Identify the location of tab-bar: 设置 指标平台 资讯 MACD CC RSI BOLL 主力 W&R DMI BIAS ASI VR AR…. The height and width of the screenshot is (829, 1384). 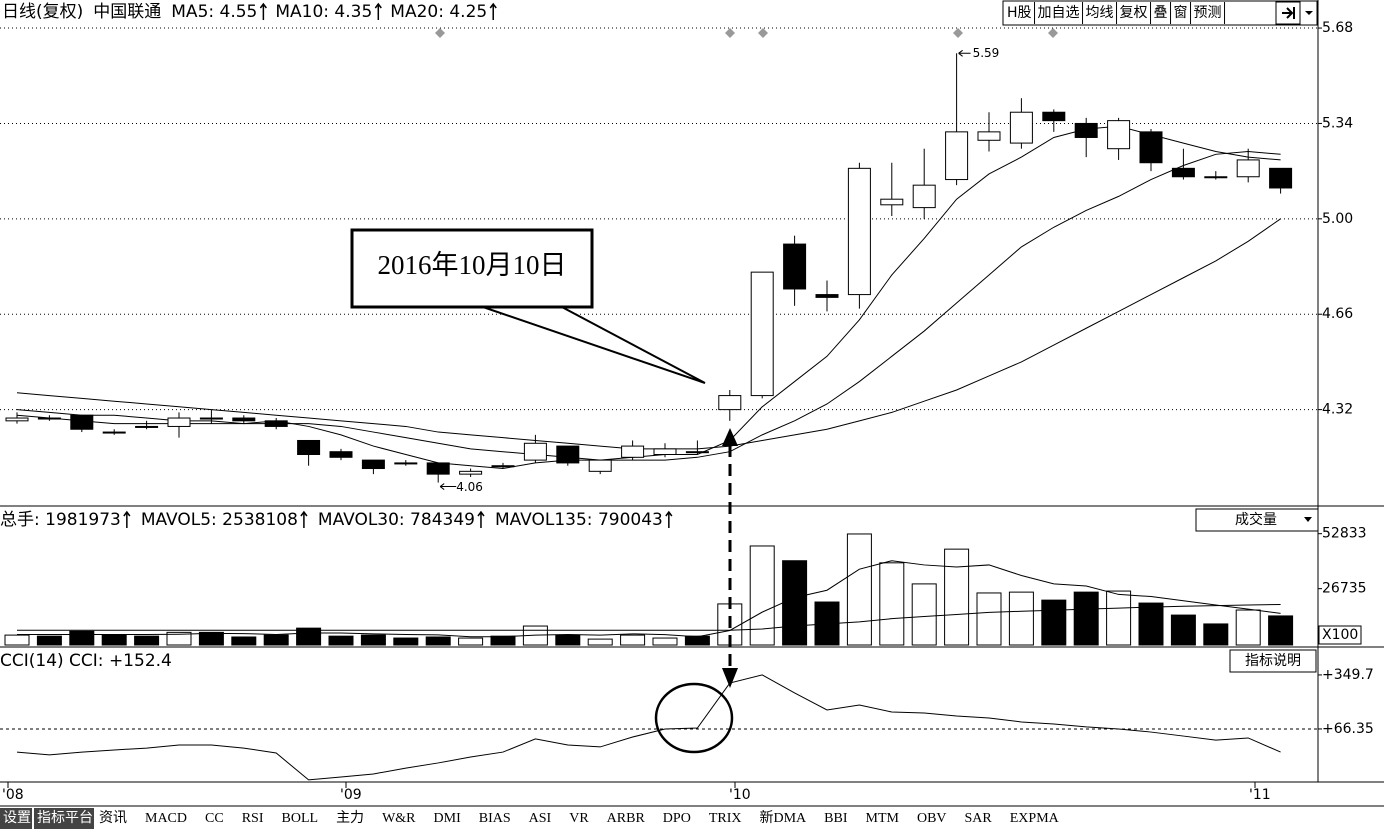
(530, 818).